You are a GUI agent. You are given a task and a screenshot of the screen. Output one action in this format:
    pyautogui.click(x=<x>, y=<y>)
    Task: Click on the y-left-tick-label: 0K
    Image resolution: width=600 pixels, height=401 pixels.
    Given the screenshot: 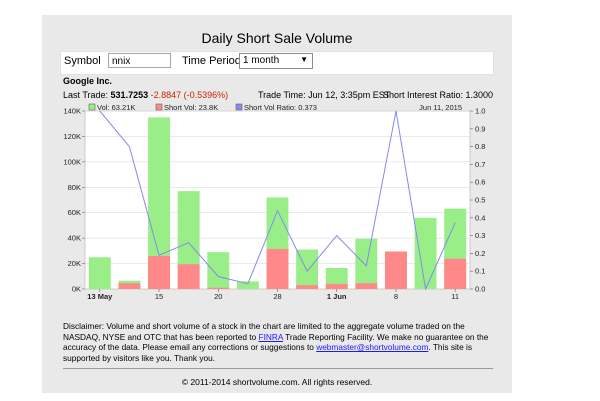 What is the action you would take?
    pyautogui.click(x=76, y=289)
    